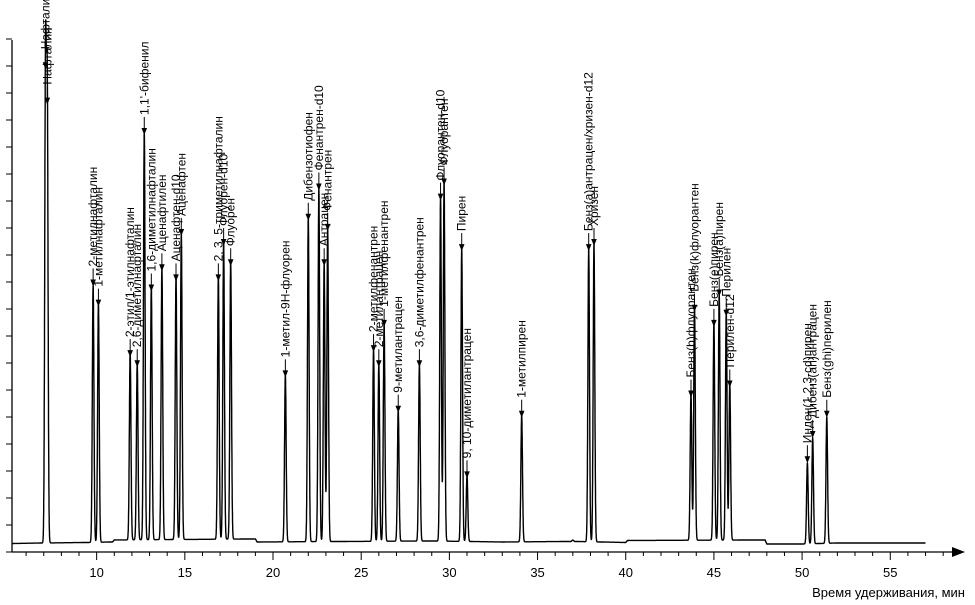  Describe the element at coordinates (537, 572) in the screenshot. I see `x-tick-label: 35` at that location.